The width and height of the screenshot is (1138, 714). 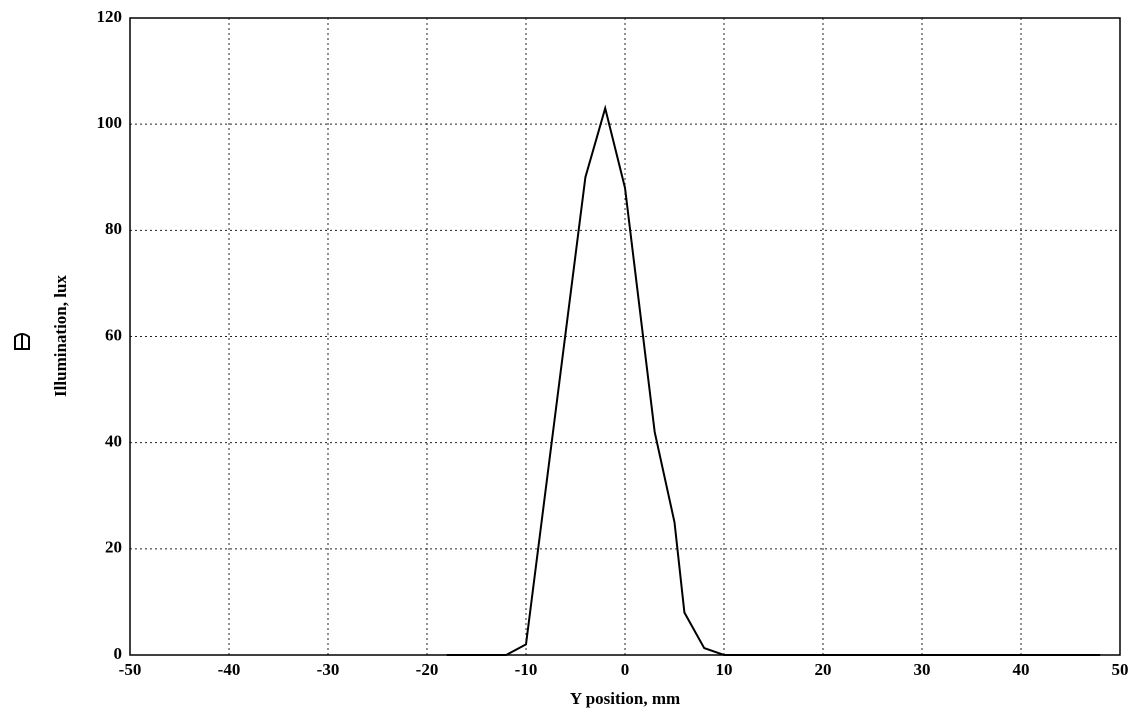 What do you see at coordinates (526, 669) in the screenshot?
I see `x-tick-label: -10` at bounding box center [526, 669].